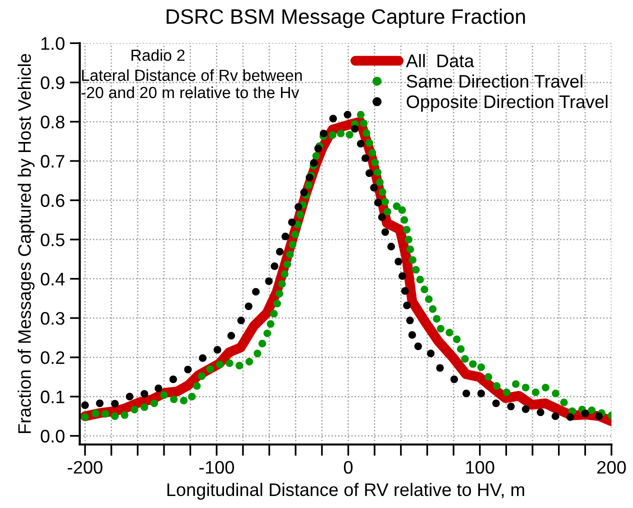 The image size is (633, 508). What do you see at coordinates (26, 244) in the screenshot?
I see `y-axis-title: Fraction of Messages Captured by Host Vehicle` at bounding box center [26, 244].